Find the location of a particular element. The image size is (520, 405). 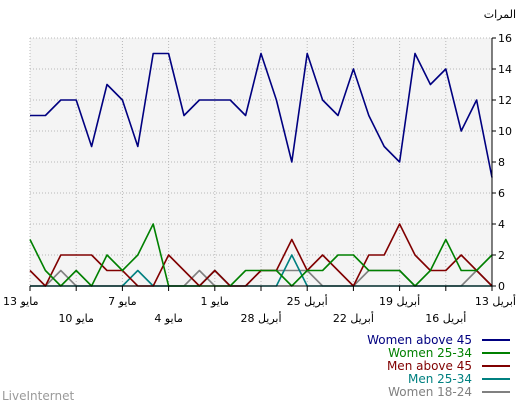

y-tick-label: 10 is located at coordinates (505, 131).